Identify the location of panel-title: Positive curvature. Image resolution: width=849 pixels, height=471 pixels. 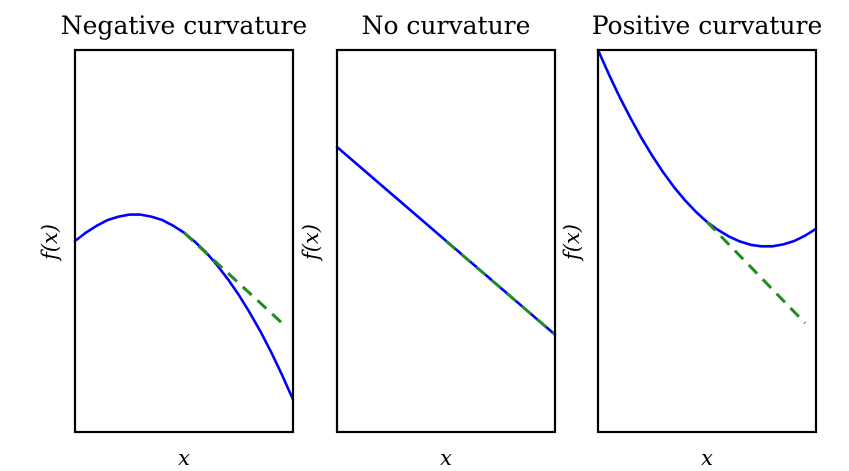
(707, 25).